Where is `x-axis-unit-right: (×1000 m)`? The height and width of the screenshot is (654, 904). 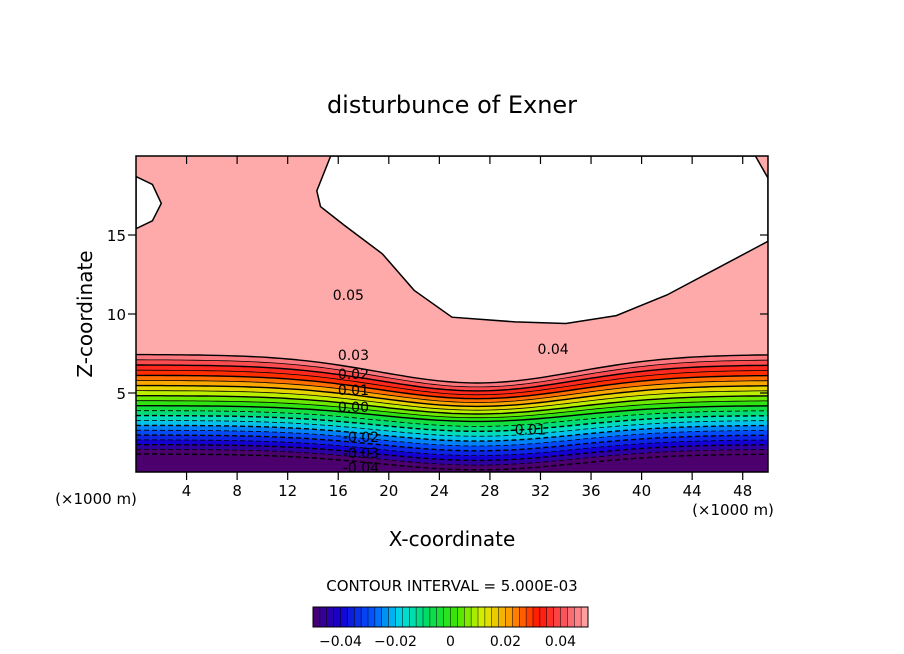 x-axis-unit-right: (×1000 m) is located at coordinates (733, 510).